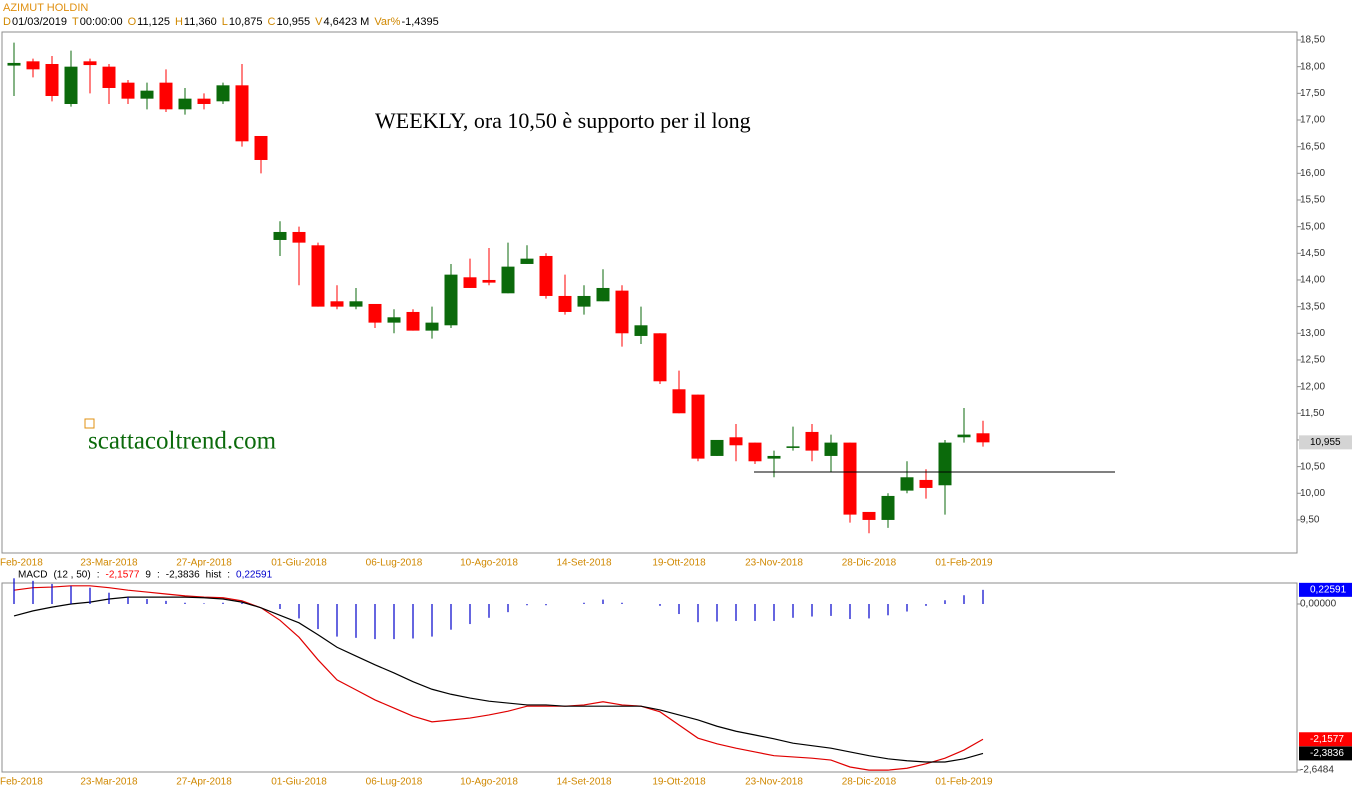 The image size is (1352, 800). I want to click on y-tick-label: 12,00, so click(1312, 386).